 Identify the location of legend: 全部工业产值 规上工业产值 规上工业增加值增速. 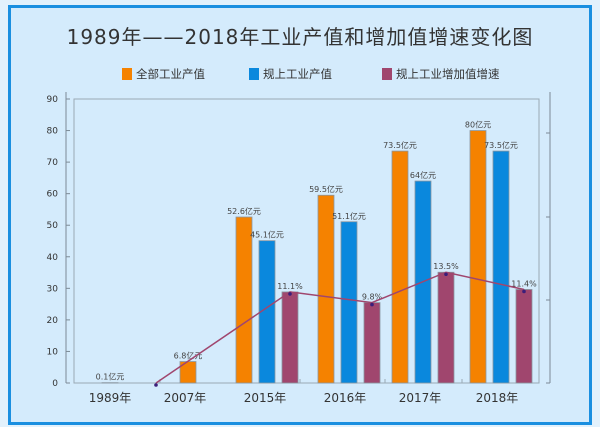
(300, 75).